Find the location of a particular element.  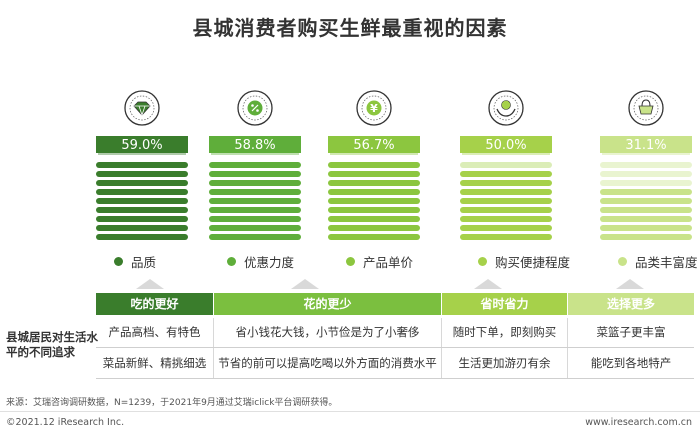

legend: 品质 优惠力度 产品单价 购买便捷程度 品类丰富度 is located at coordinates (350, 262).